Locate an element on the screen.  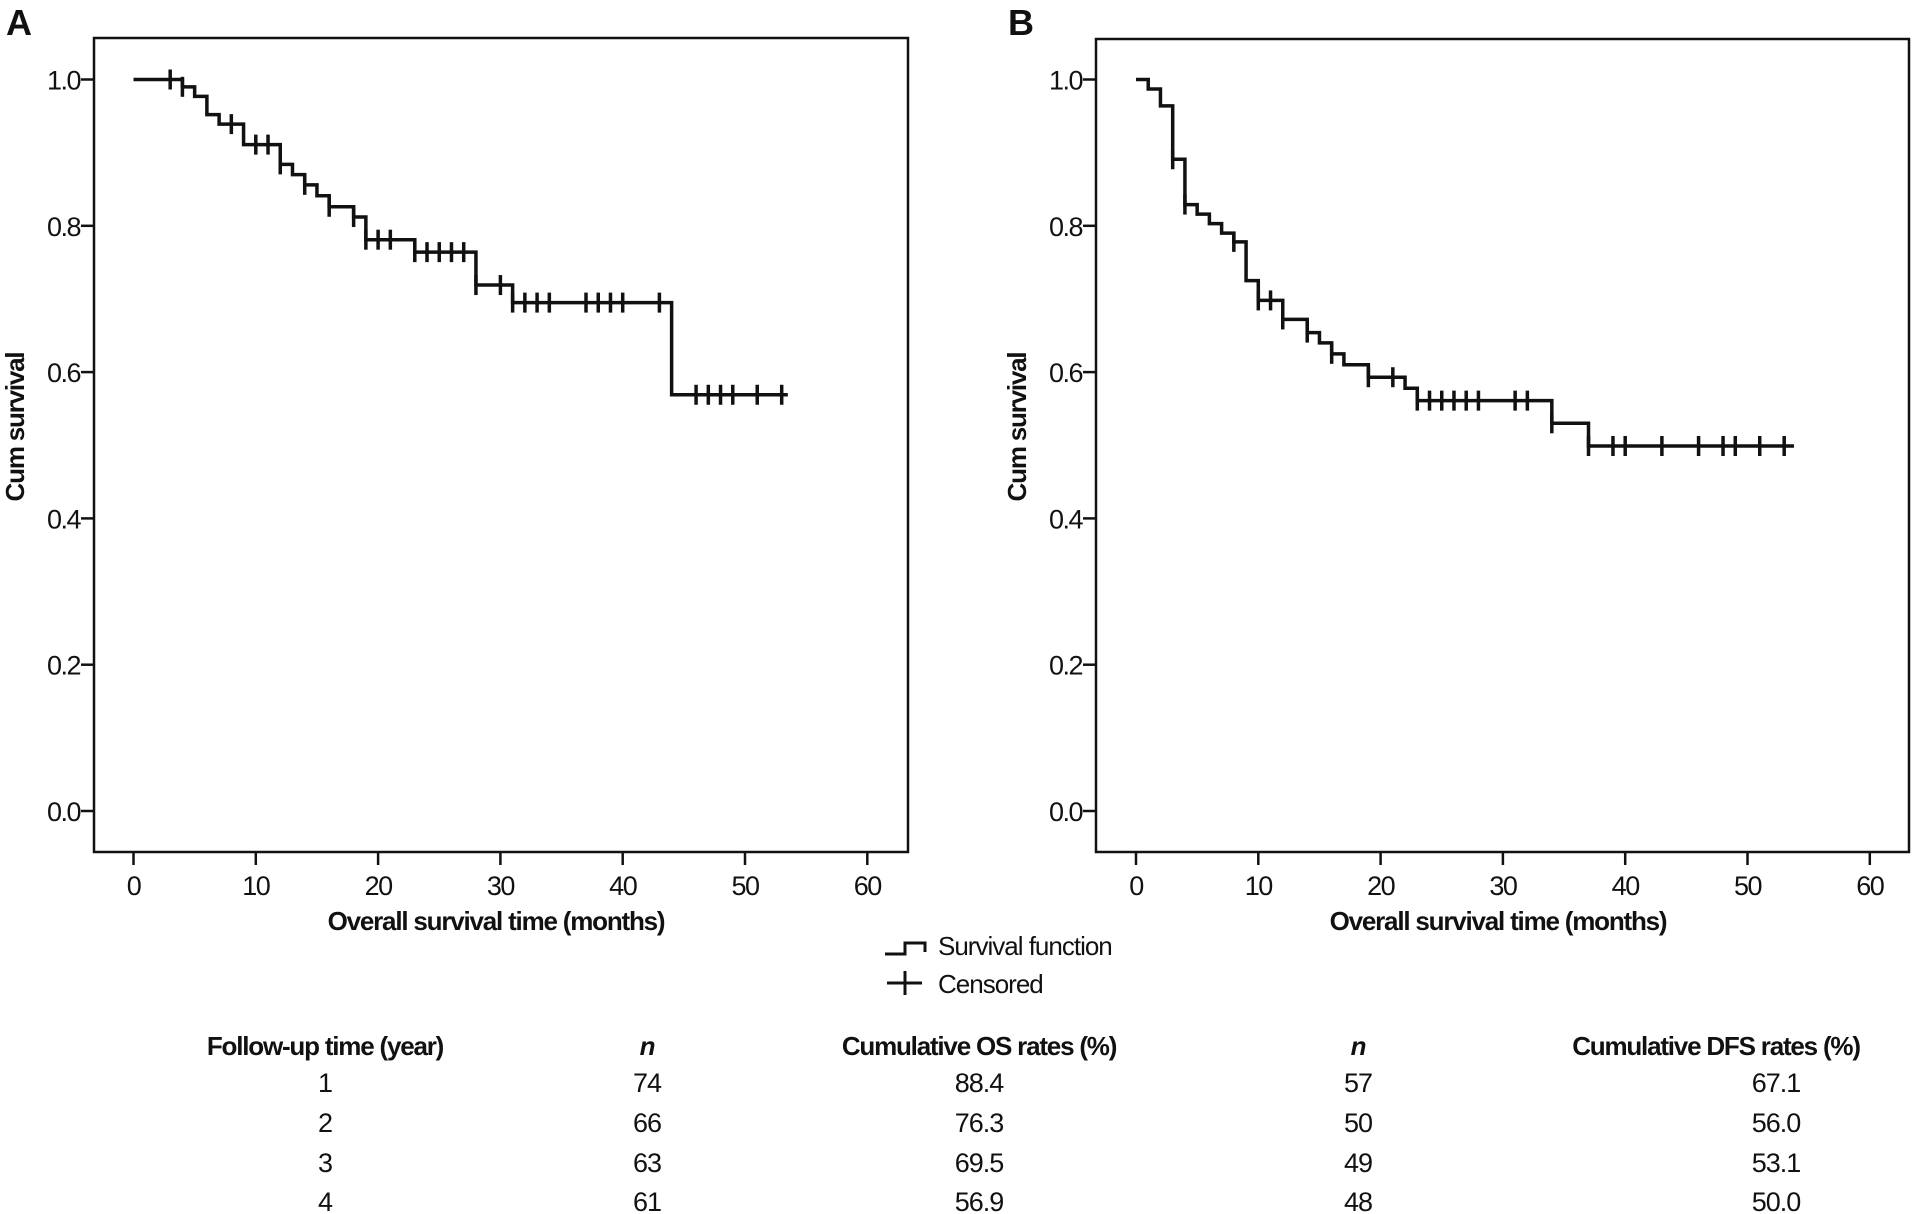
x-axis-b: 0 10 20 30 40 50 60 is located at coordinates (1507, 876).